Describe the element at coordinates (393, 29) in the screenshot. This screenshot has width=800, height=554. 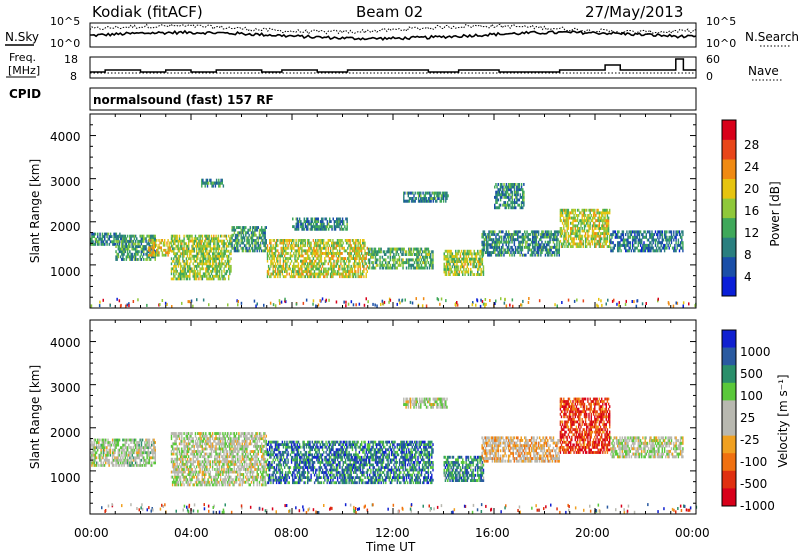
I see `noise-search-trace` at that location.